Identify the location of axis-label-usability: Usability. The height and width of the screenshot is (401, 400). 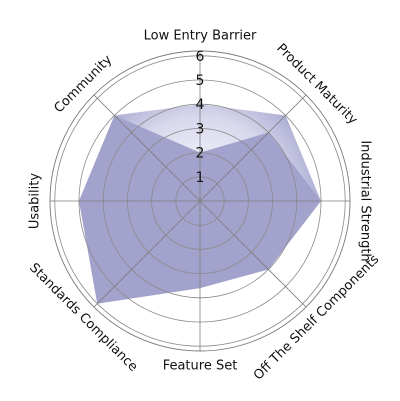
(35, 201).